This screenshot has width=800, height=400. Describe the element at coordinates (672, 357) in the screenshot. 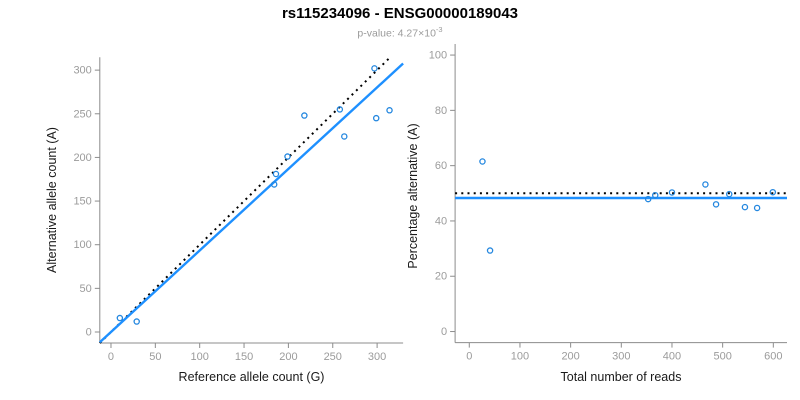

I see `x-tick-label: 400` at that location.